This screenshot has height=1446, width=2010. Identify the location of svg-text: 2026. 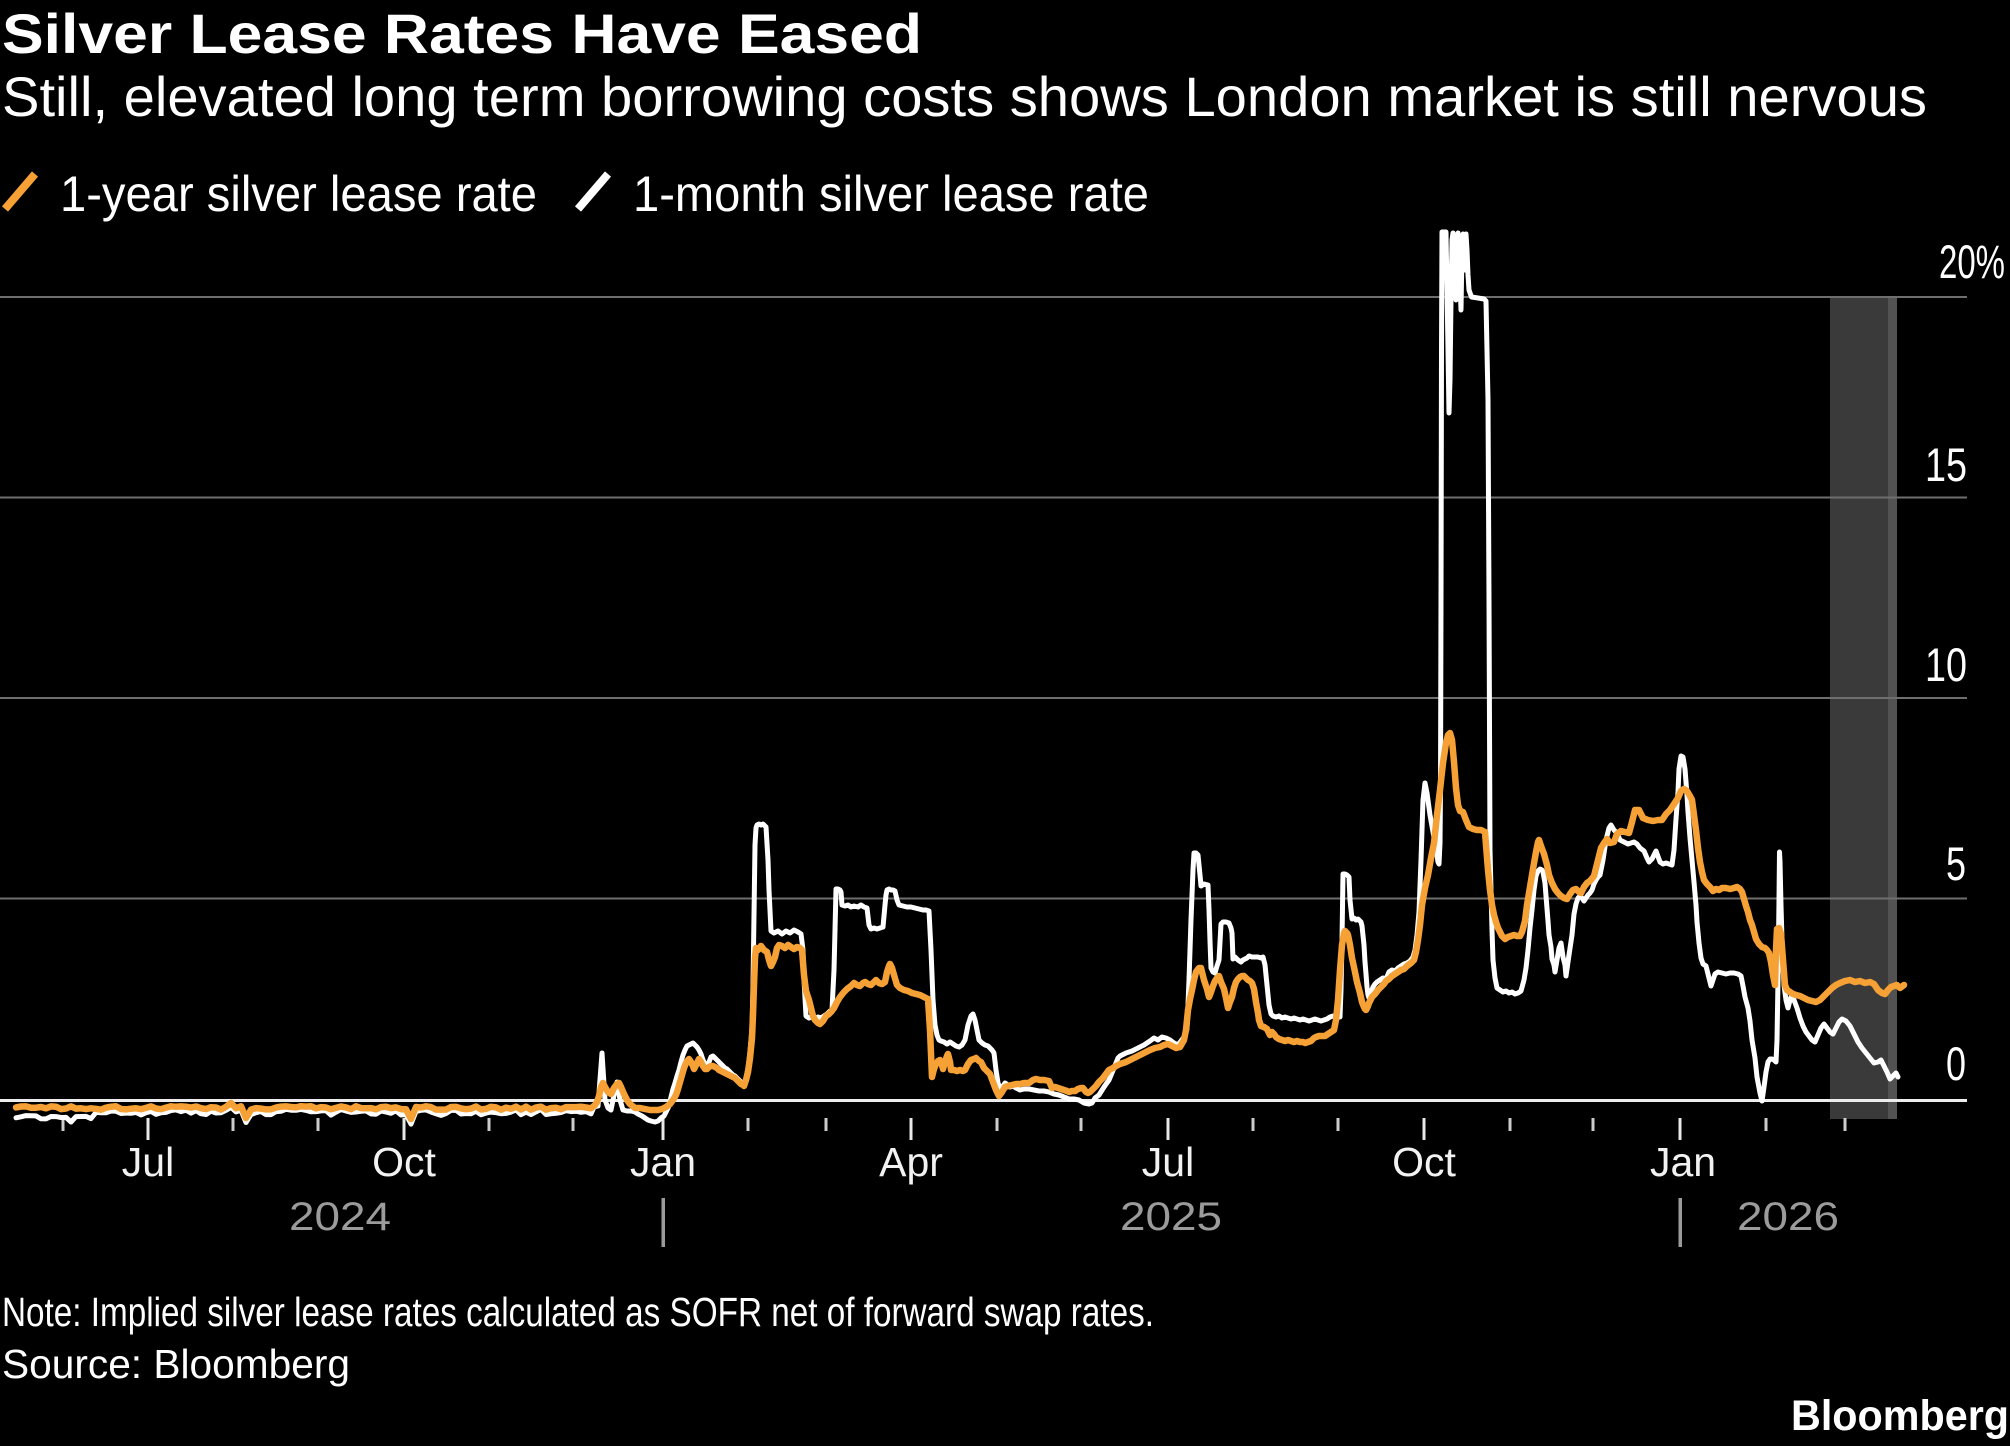
(1788, 1217).